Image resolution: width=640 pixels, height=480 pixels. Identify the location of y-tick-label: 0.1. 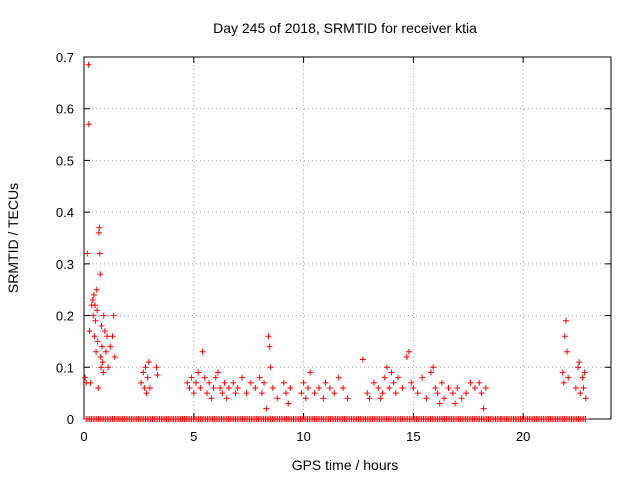
(65, 367).